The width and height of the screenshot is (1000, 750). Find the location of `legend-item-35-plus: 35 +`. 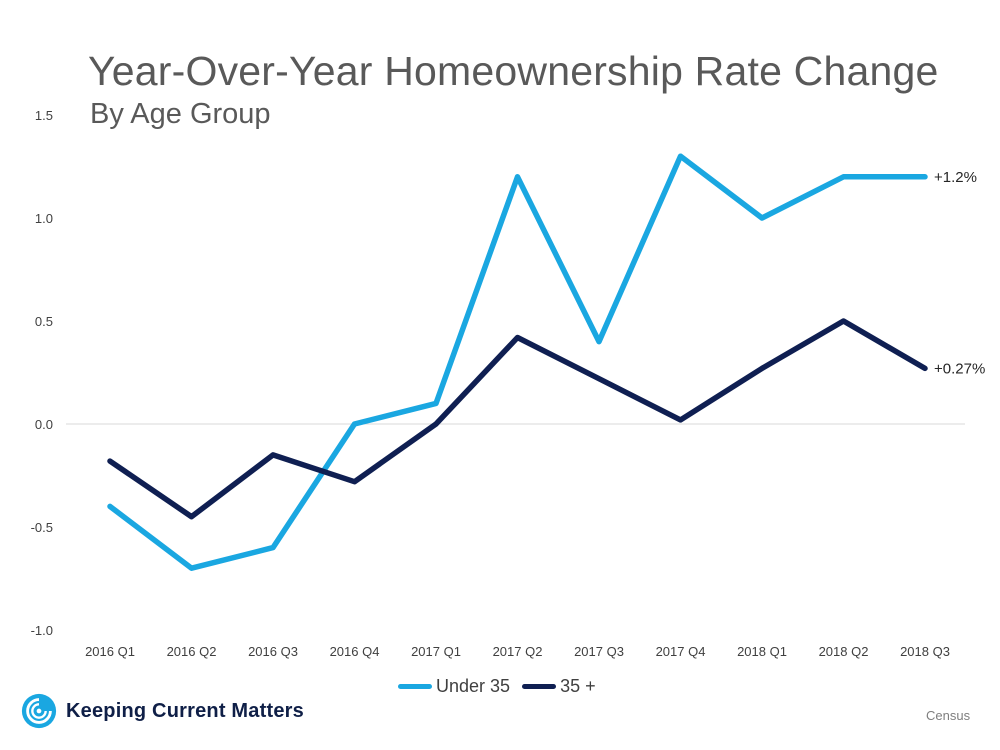

legend-item-35-plus: 35 + is located at coordinates (559, 686).